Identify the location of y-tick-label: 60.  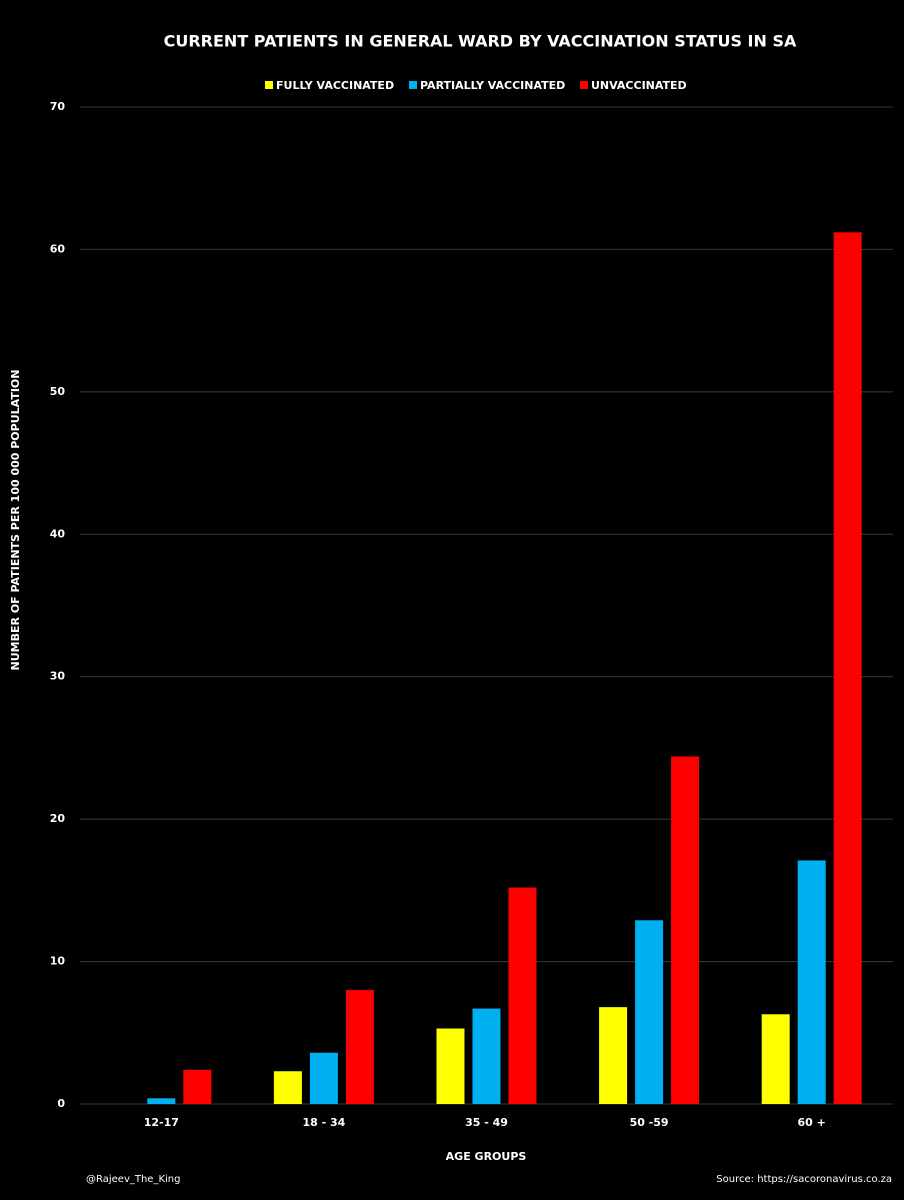
(58, 248).